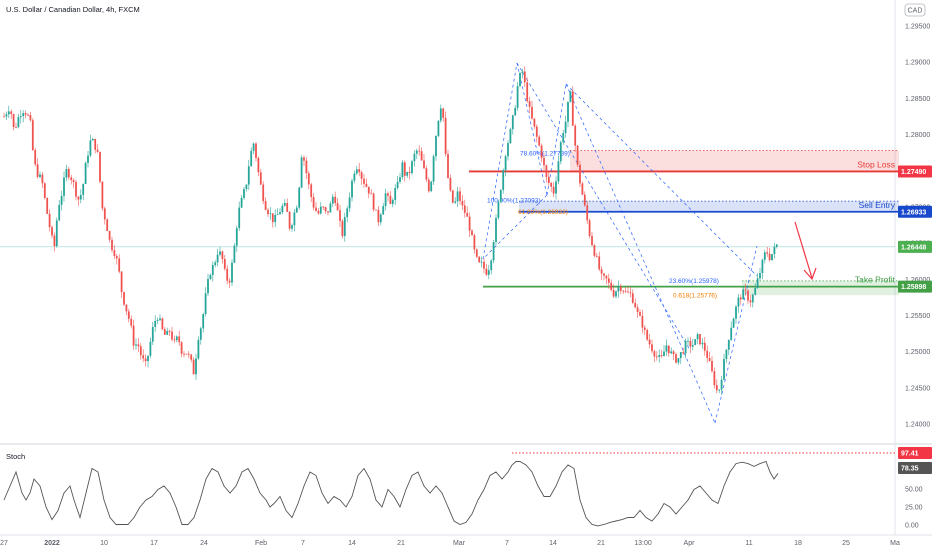 This screenshot has width=932, height=550. I want to click on price-tag-bg, so click(915, 286).